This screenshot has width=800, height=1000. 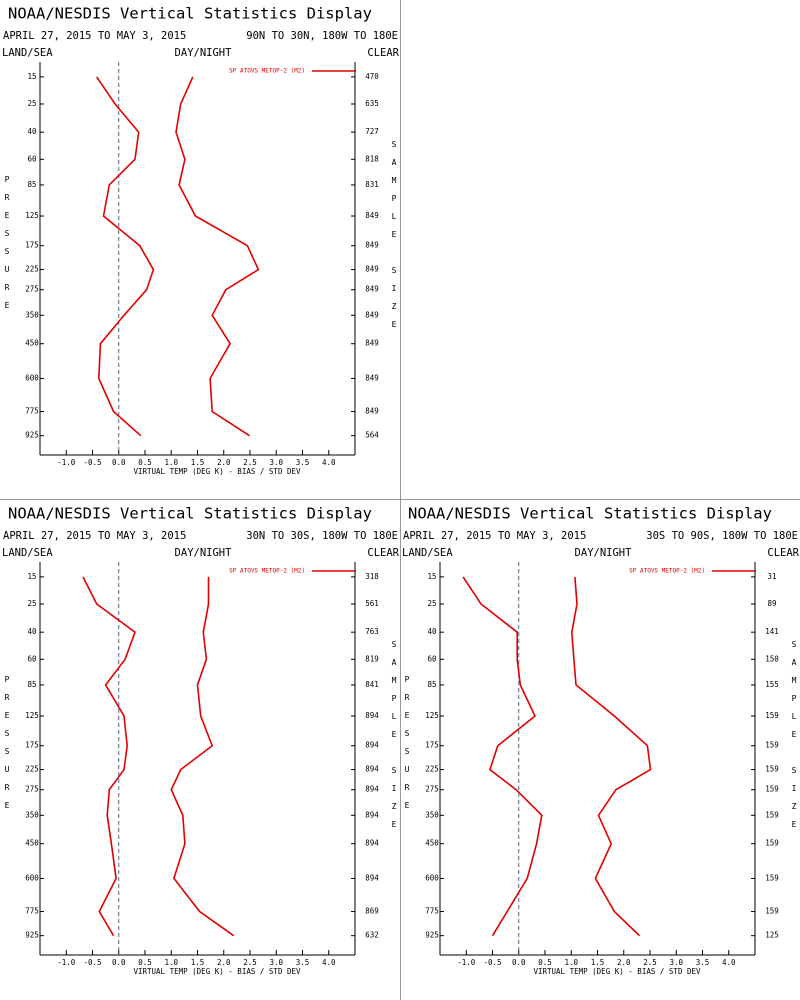 What do you see at coordinates (31, 76) in the screenshot?
I see `pressure-label: 15` at bounding box center [31, 76].